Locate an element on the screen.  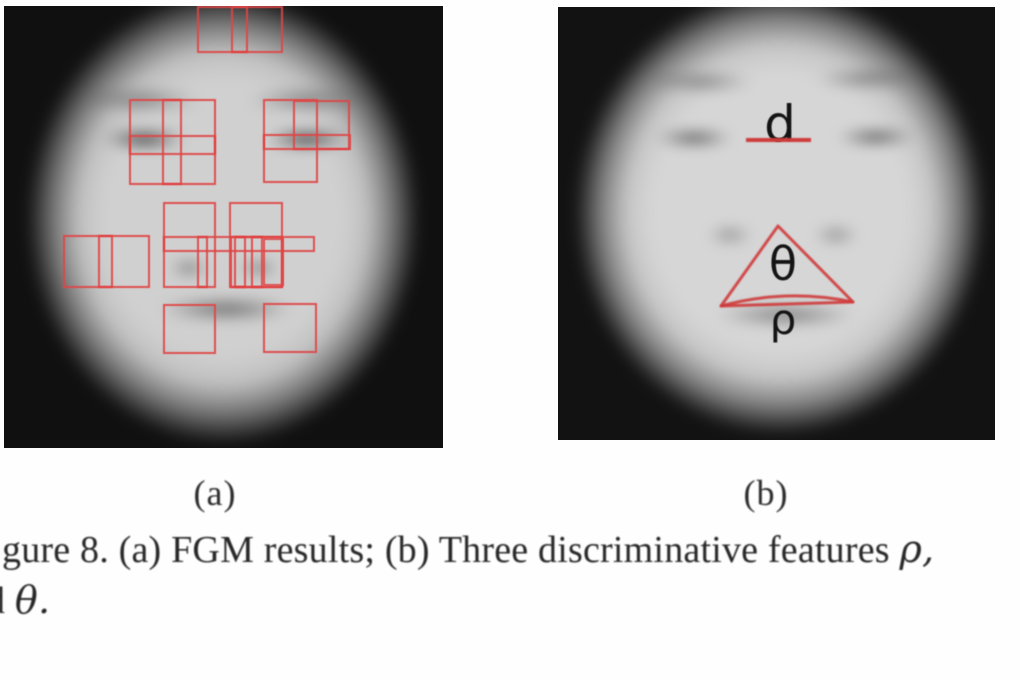
panel-a-label: (a) is located at coordinates (215, 493).